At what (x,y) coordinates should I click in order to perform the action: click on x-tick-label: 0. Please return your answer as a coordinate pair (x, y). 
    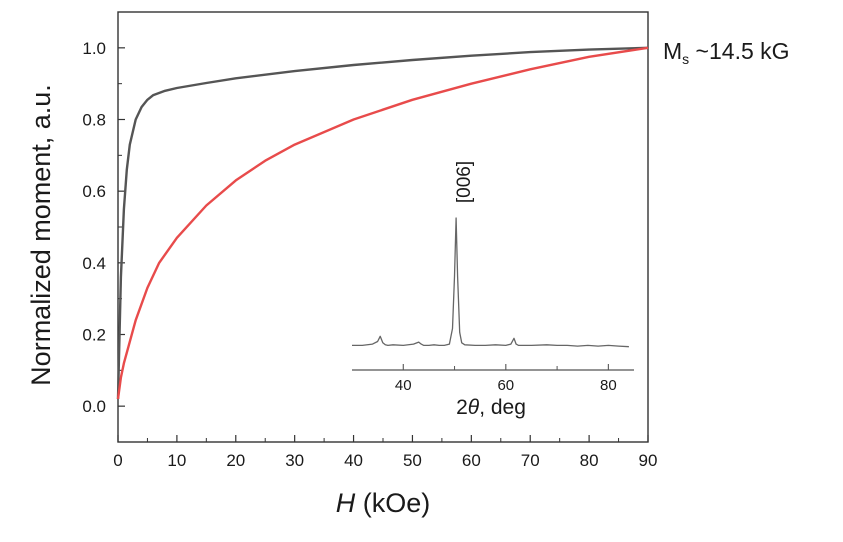
    Looking at the image, I should click on (117, 460).